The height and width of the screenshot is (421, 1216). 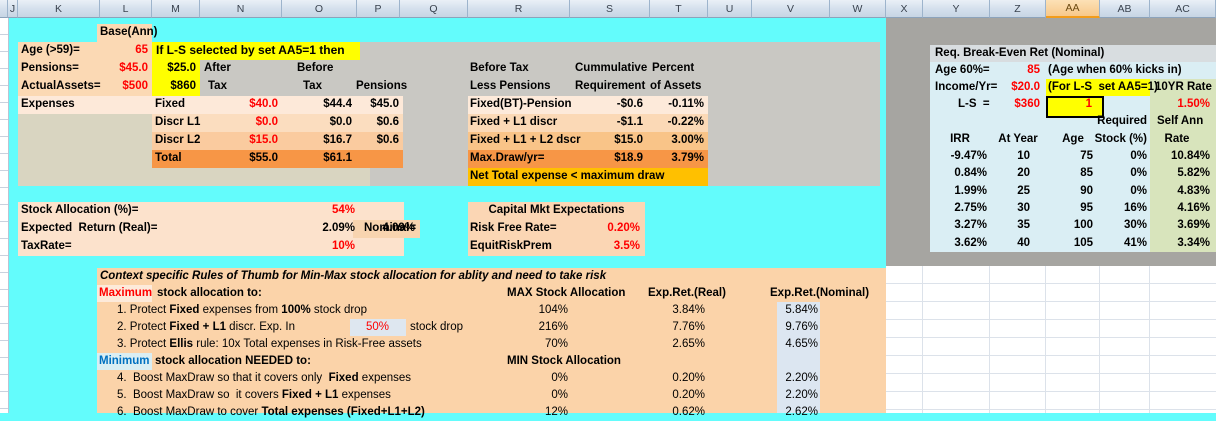 What do you see at coordinates (566, 293) in the screenshot?
I see `max-stock-col-header: MAX Stock Allocation` at bounding box center [566, 293].